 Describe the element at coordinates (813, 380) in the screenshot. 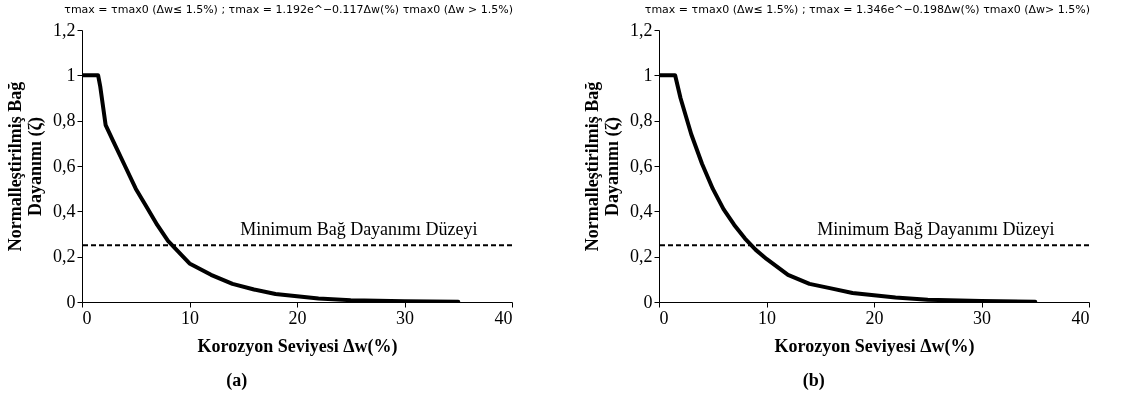

I see `text: (b)` at that location.